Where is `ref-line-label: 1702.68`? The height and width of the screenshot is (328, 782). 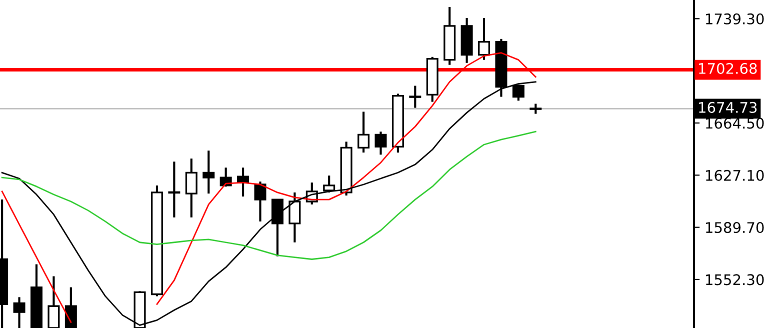 ref-line-label: 1702.68 is located at coordinates (728, 68).